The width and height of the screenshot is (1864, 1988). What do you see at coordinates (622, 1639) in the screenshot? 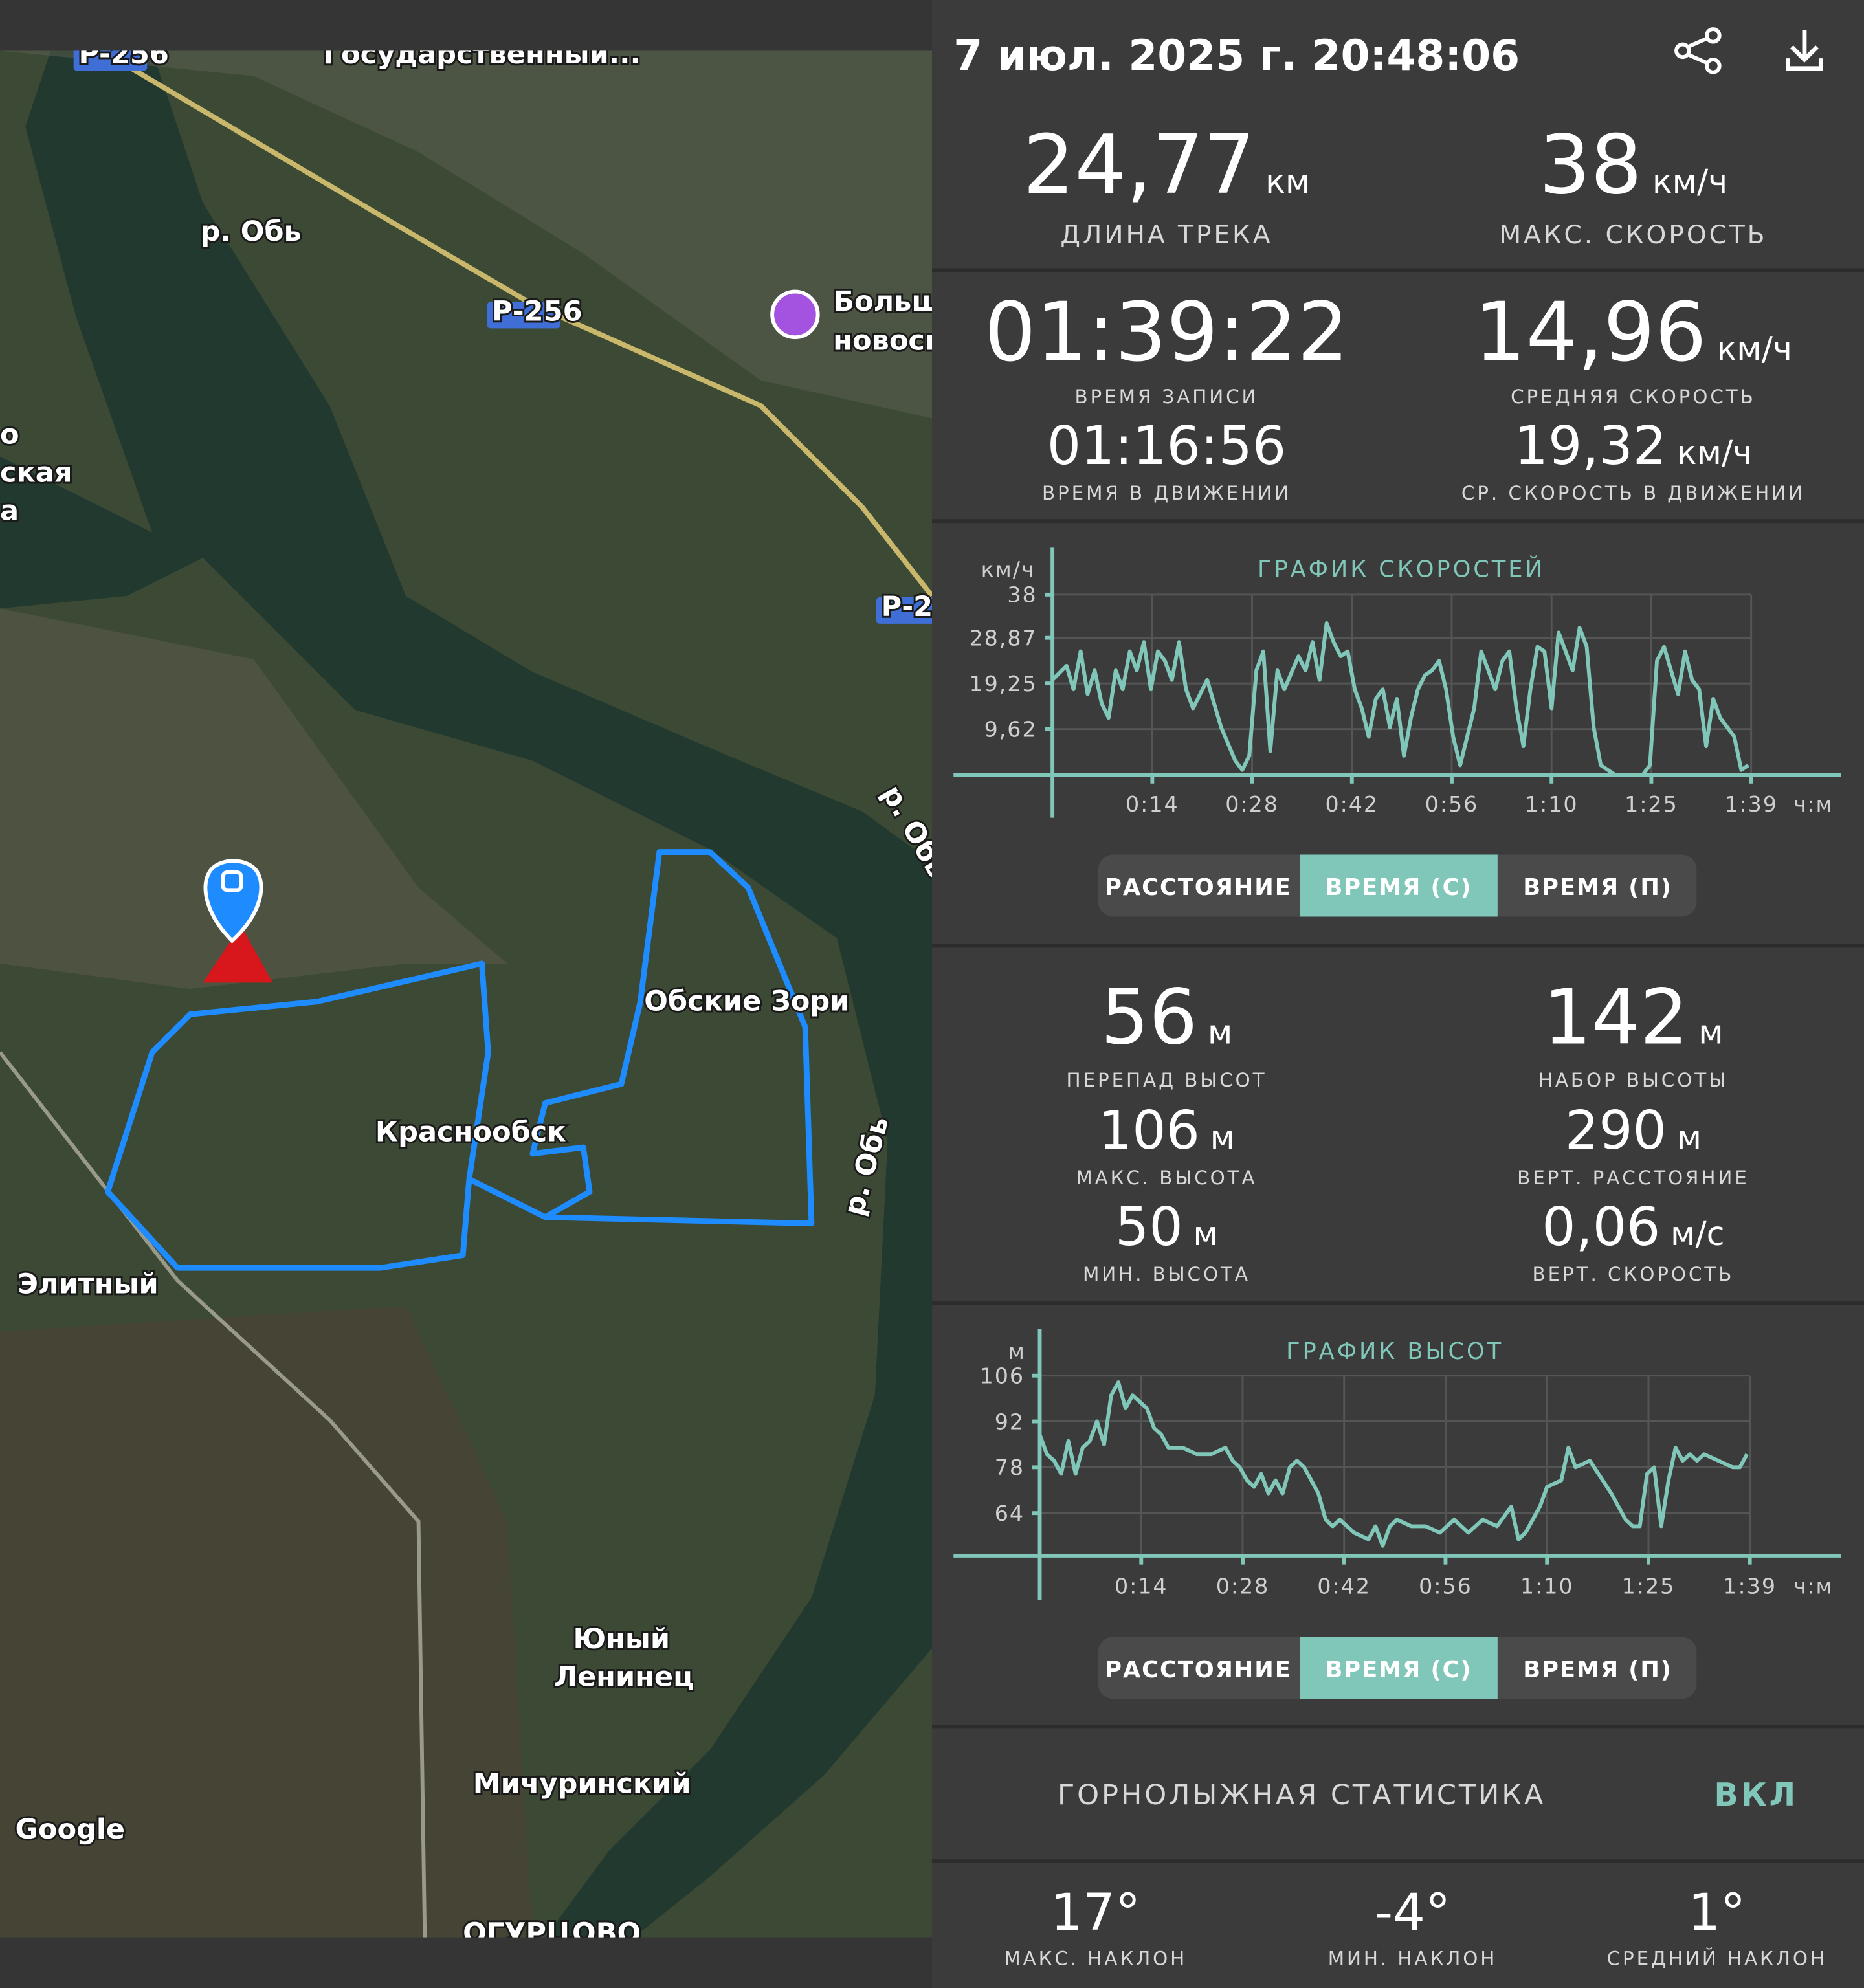
I see `map-label: Юный` at bounding box center [622, 1639].